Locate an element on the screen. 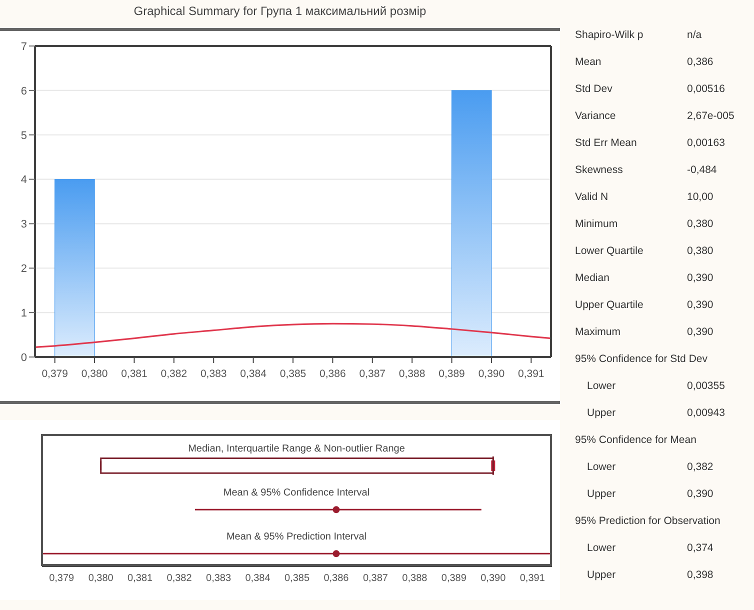 The image size is (754, 610). y-tick-label: Mean & 95% Prediction Interval is located at coordinates (296, 537).